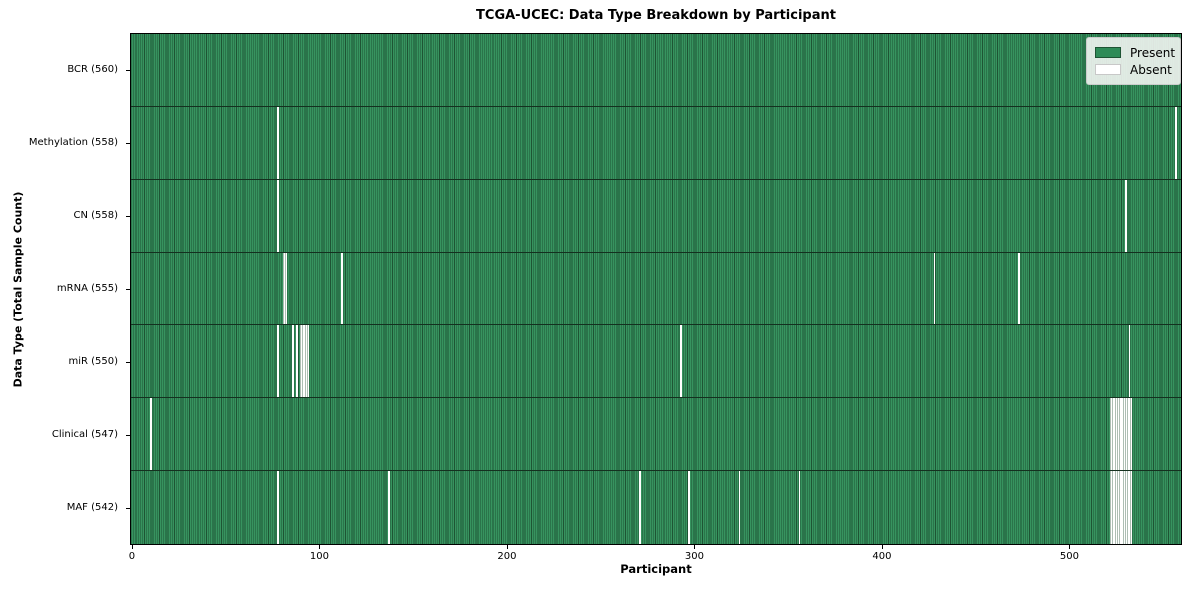 Image resolution: width=1200 pixels, height=600 pixels. Describe the element at coordinates (656, 70) in the screenshot. I see `heatmap-row-bcr` at that location.